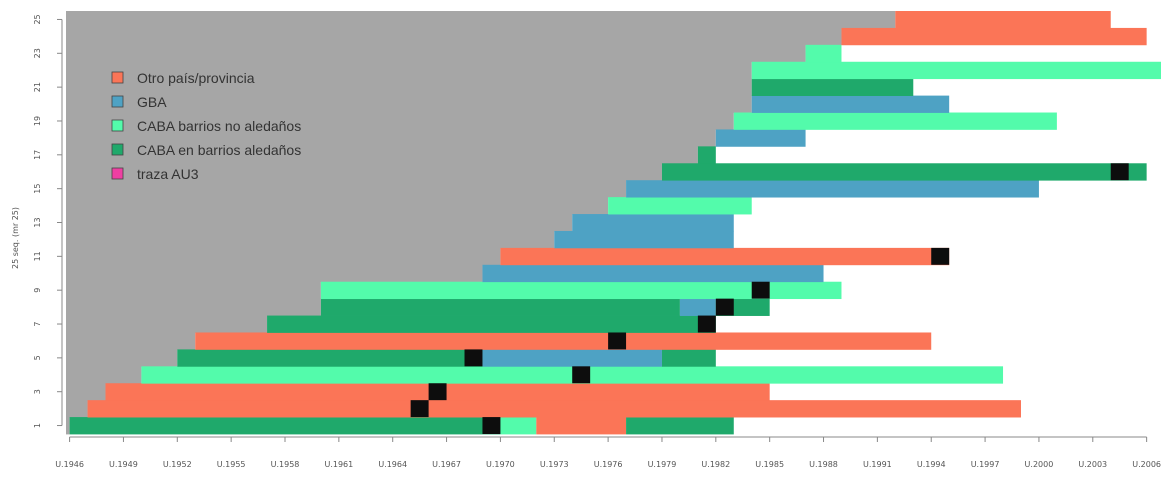  I want to click on y-tick-label: 25, so click(37, 19).